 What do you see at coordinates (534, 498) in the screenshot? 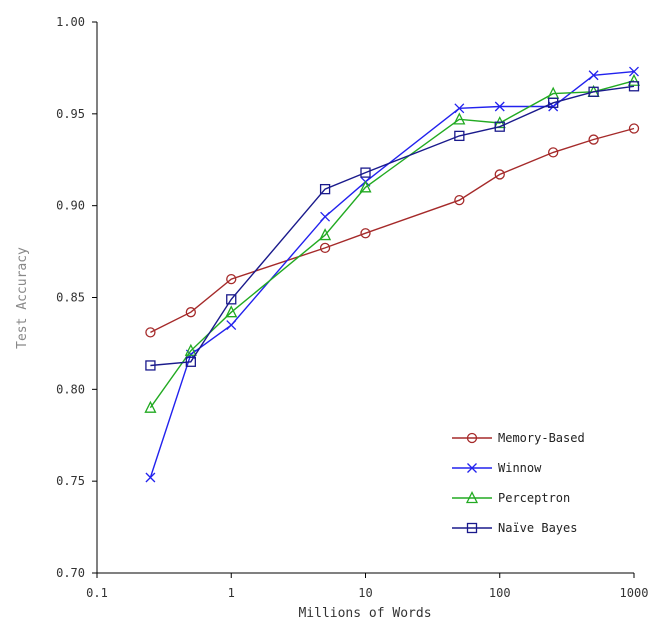
I see `legend-label: Perceptron` at bounding box center [534, 498].